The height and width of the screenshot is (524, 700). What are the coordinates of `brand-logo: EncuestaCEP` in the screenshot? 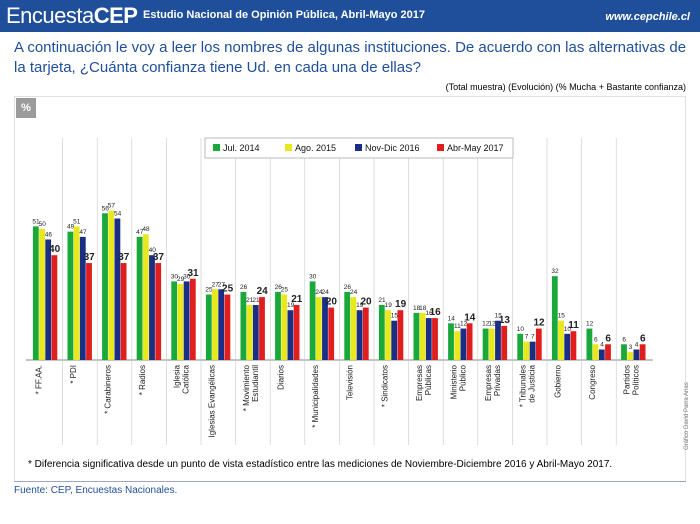 It's located at (72, 16).